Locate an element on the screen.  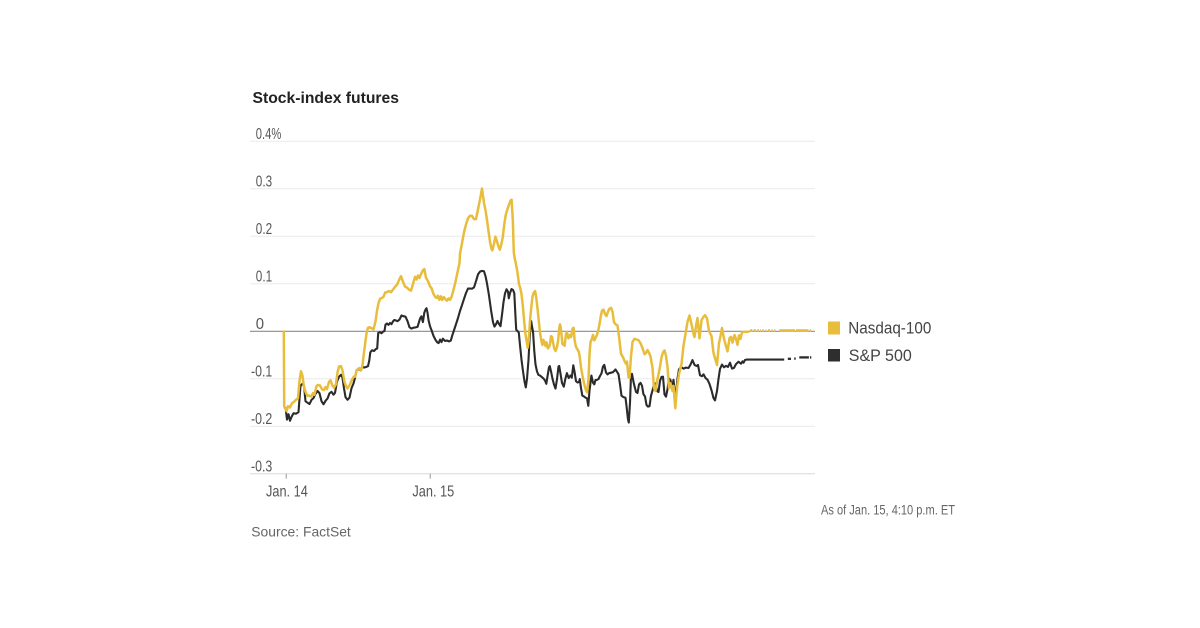
svg-text: -0.2 is located at coordinates (261, 419).